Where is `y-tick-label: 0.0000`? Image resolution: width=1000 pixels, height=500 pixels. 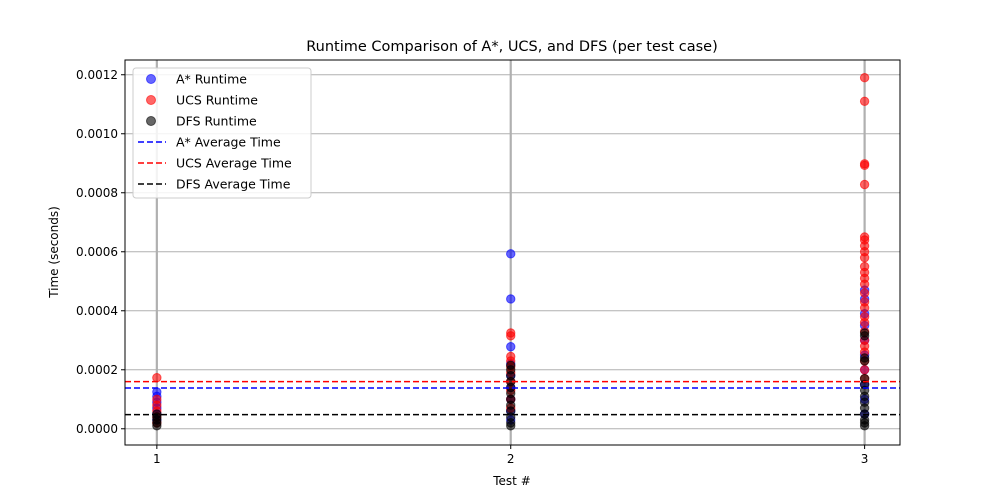 y-tick-label: 0.0000 is located at coordinates (97, 429).